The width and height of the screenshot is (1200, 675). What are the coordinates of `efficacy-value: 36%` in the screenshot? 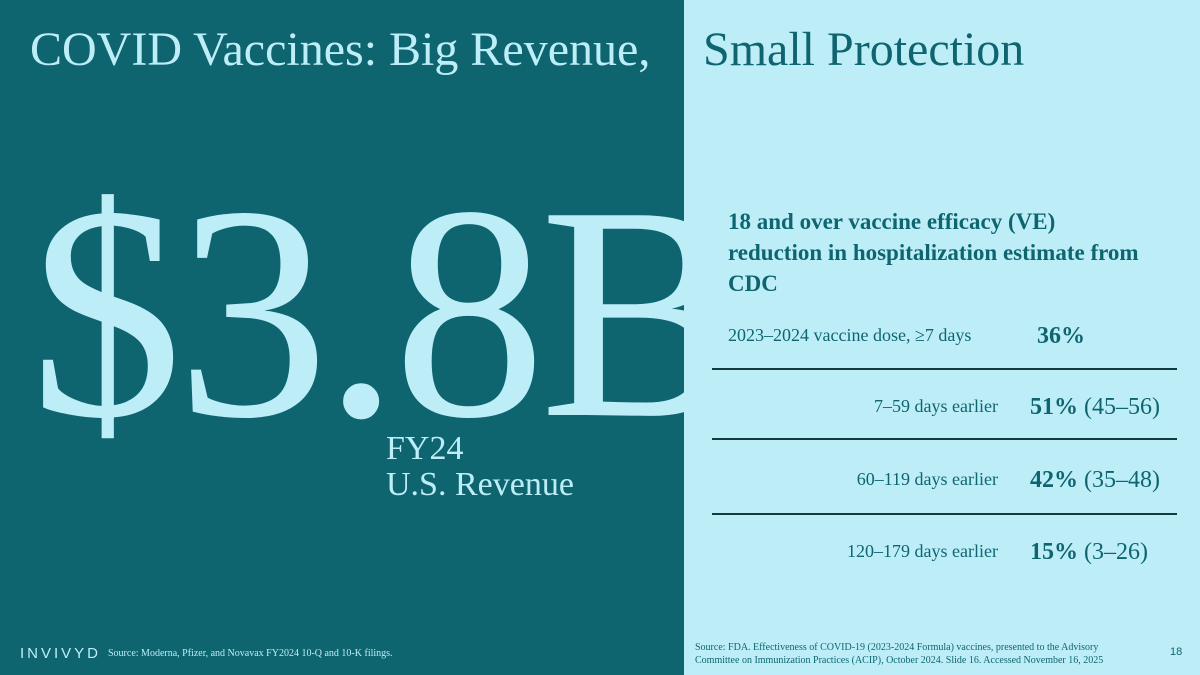 It's located at (1061, 336).